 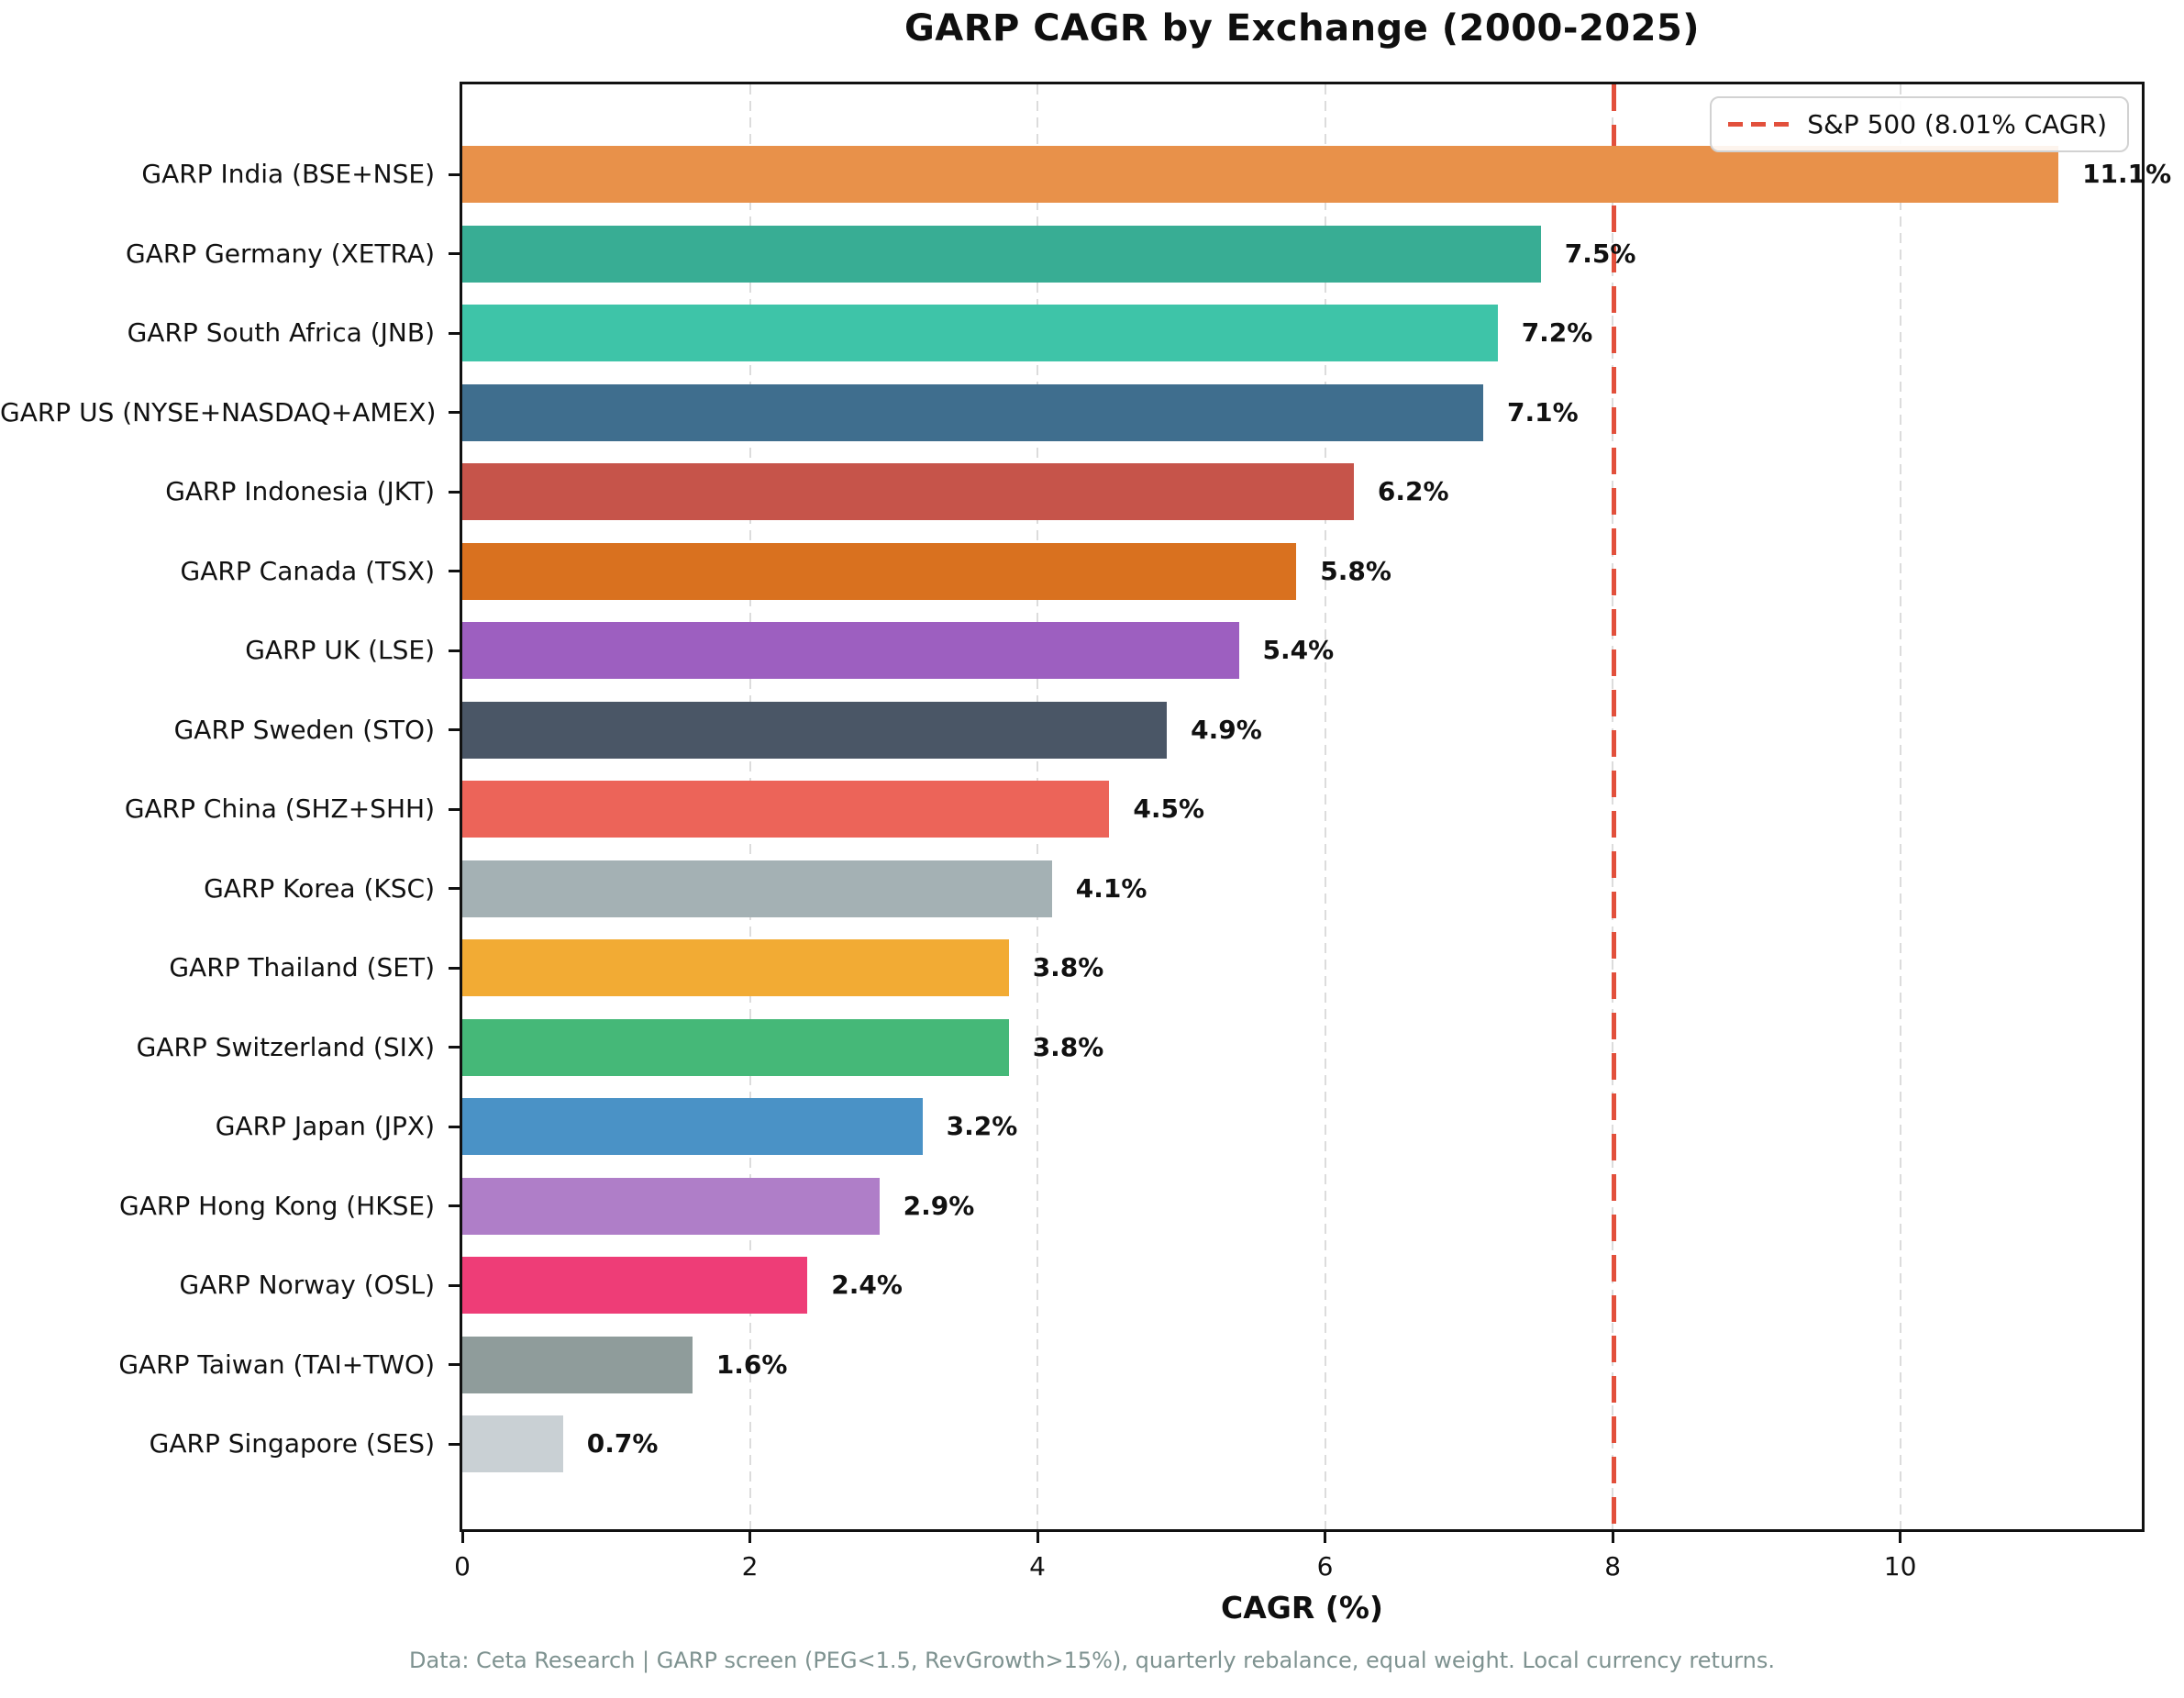 I want to click on y-axis-label: GARP Switzerland (SIX), so click(x=285, y=1046).